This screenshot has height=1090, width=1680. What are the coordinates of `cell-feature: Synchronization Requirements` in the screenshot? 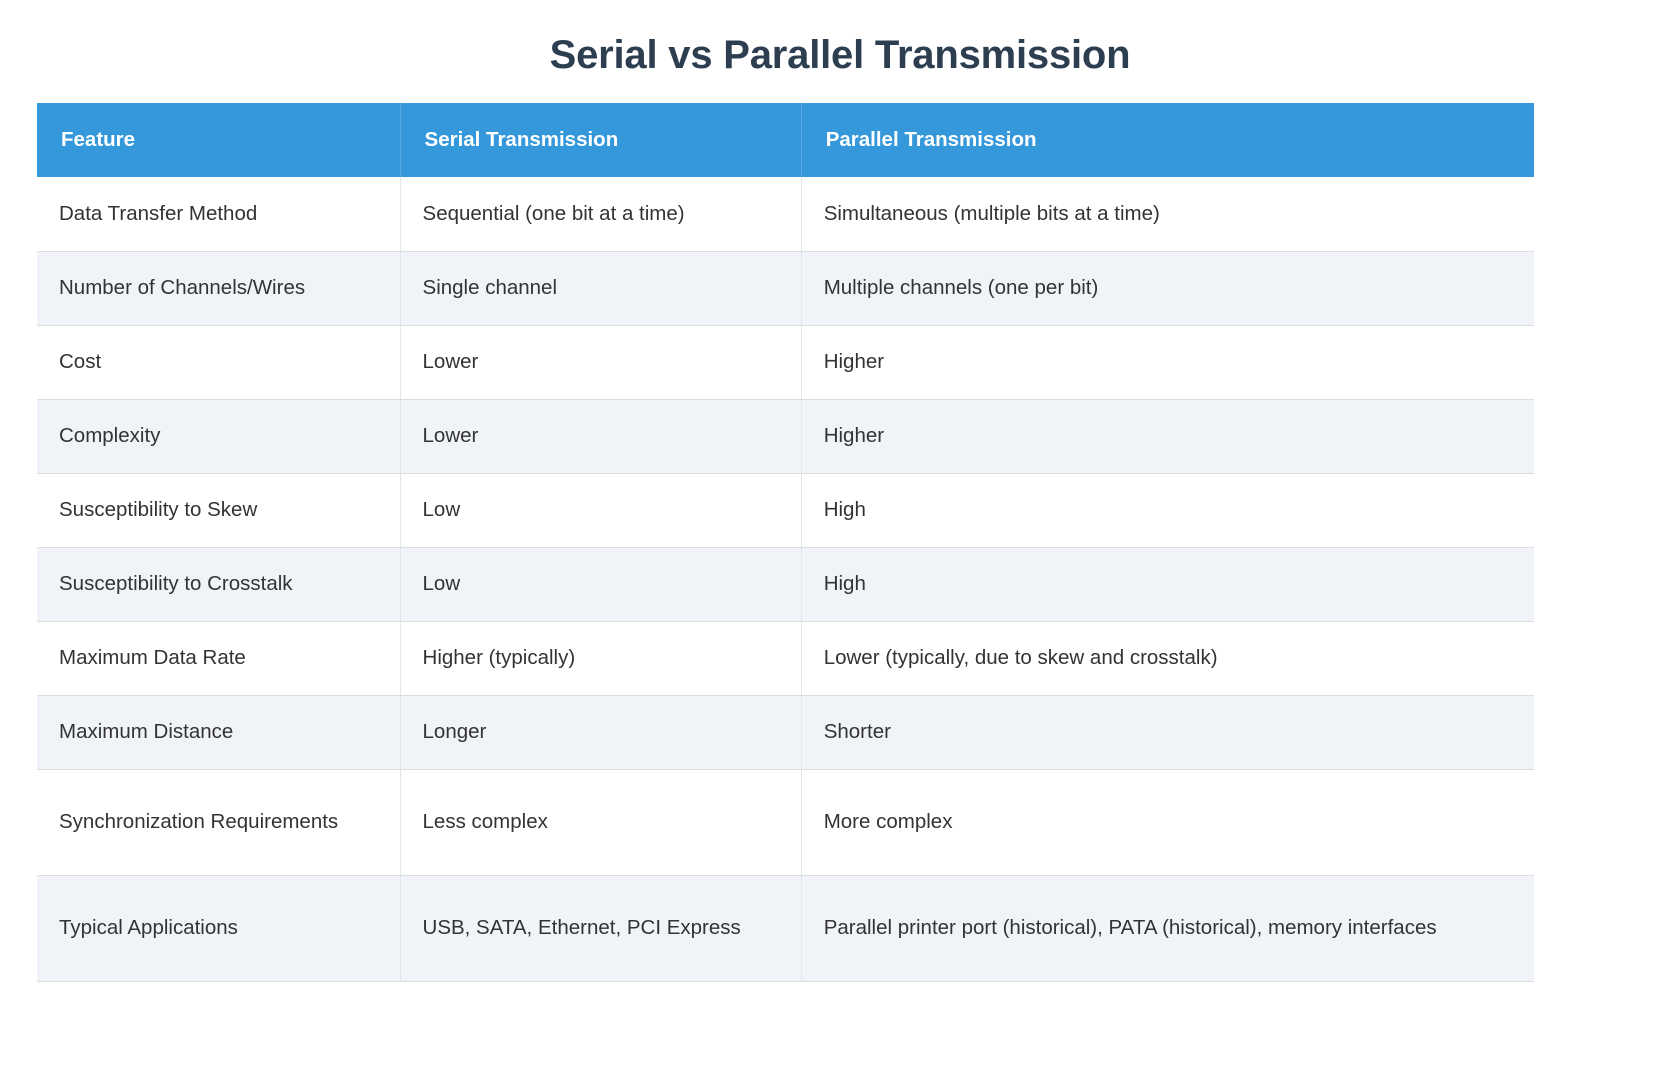 It's located at (219, 822).